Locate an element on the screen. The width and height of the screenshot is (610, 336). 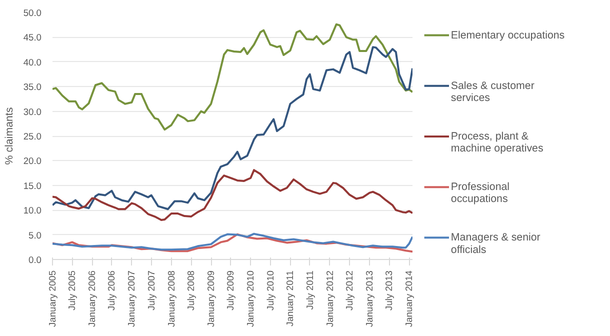
x-tick-label: July 2012 is located at coordinates (349, 290).